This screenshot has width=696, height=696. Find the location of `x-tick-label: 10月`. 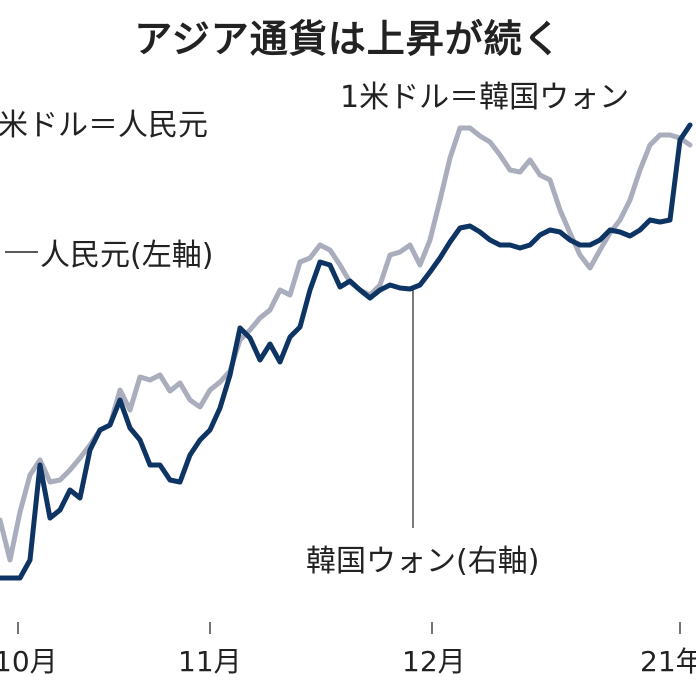

x-tick-label: 10月 is located at coordinates (29, 661).